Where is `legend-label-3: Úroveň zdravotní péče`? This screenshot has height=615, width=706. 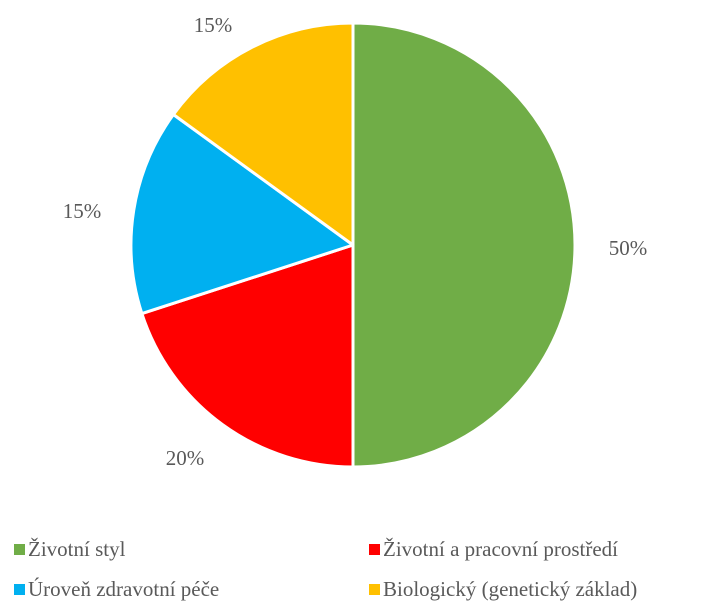 legend-label-3: Úroveň zdravotní péče is located at coordinates (124, 589).